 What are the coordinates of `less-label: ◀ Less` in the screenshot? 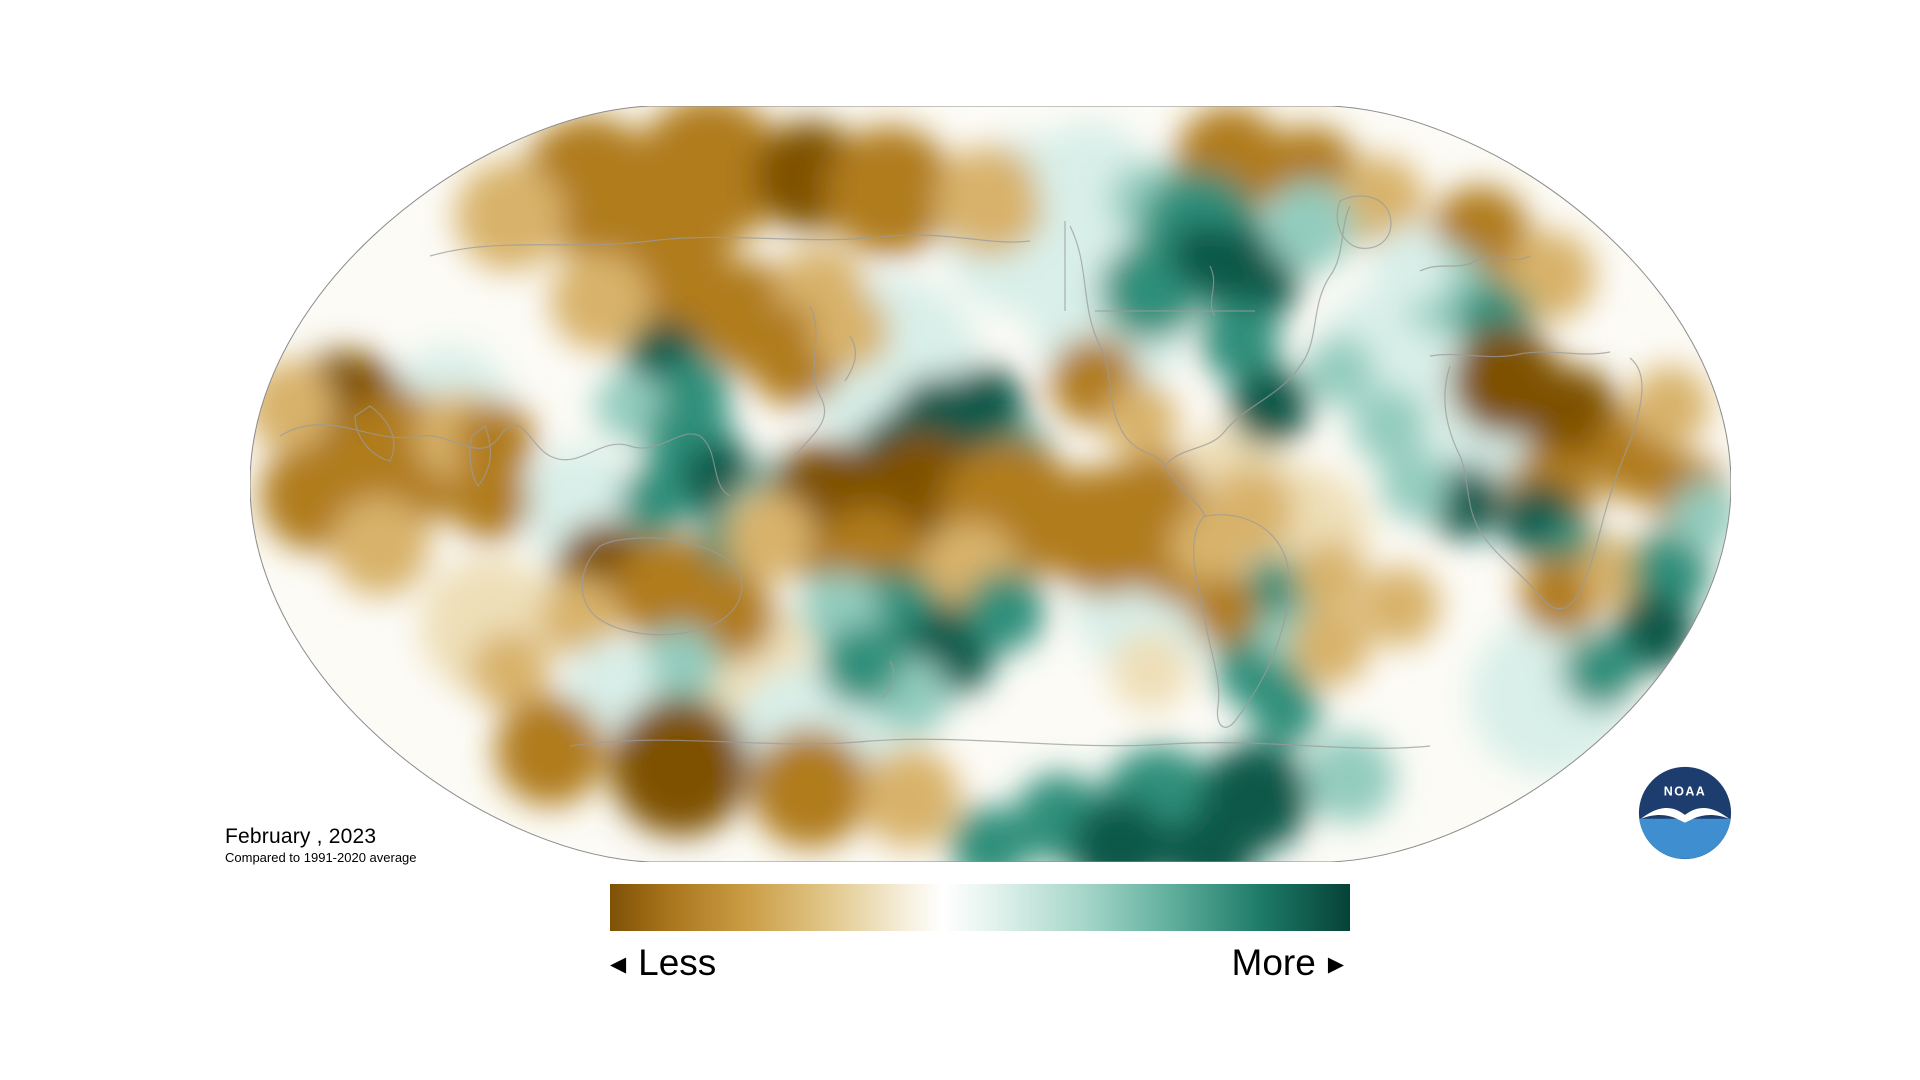 It's located at (663, 963).